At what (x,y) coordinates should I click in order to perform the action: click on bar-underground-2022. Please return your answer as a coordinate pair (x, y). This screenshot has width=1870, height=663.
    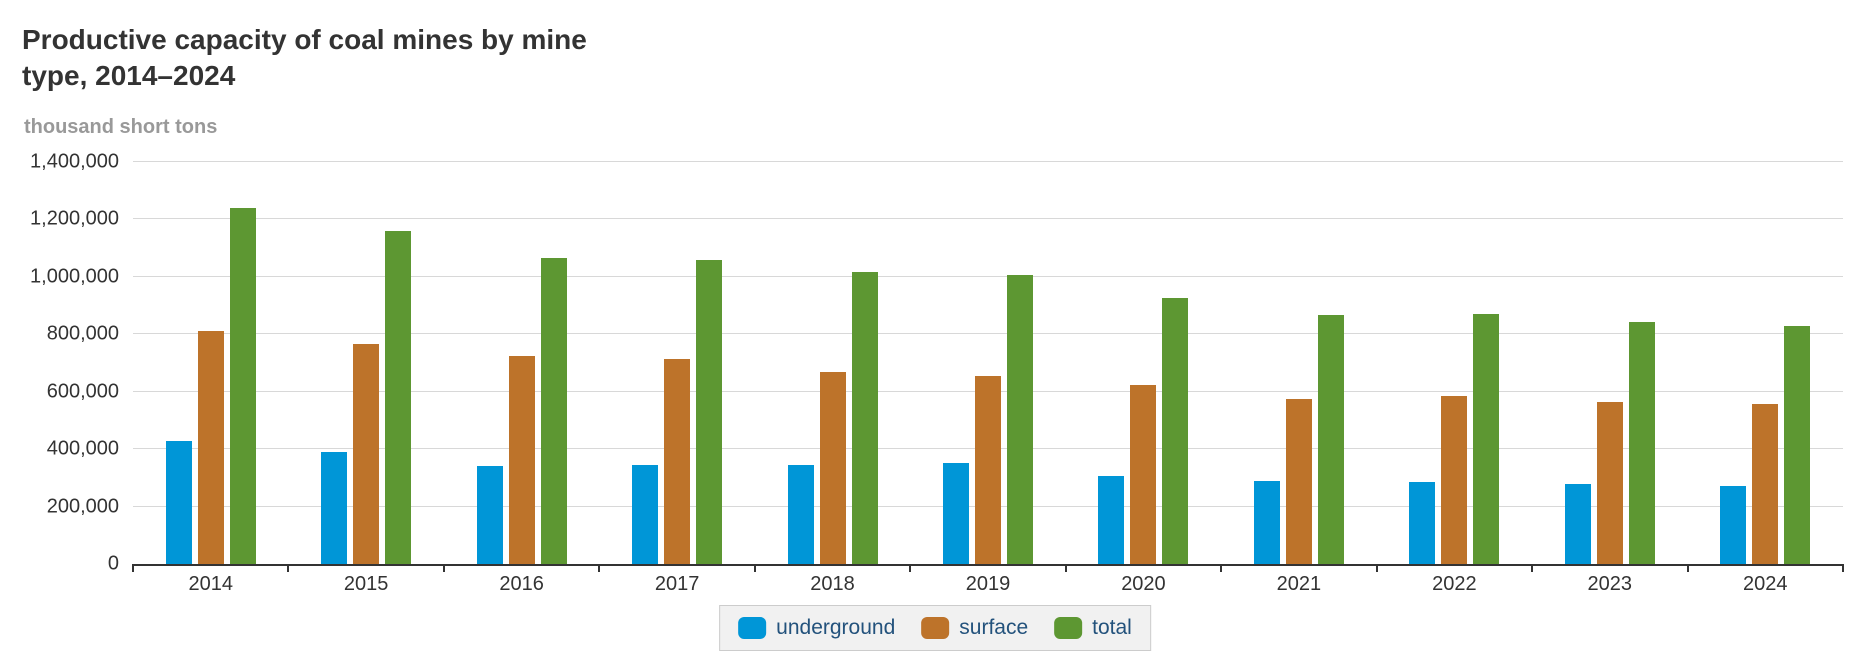
    Looking at the image, I should click on (1422, 523).